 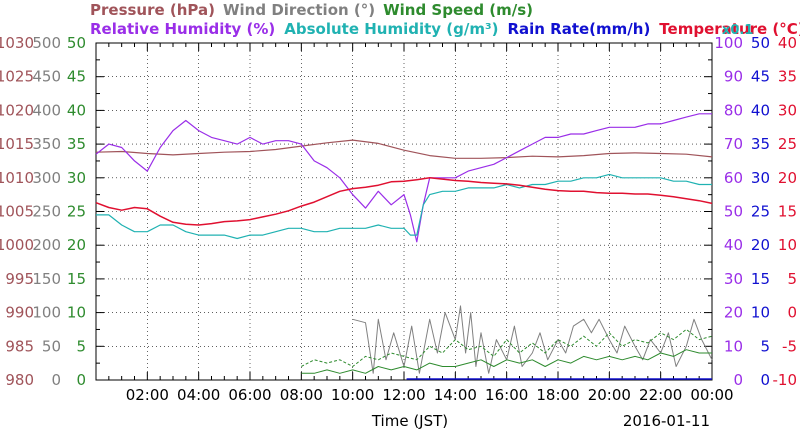 I want to click on wind-direction-tick-label: 200, so click(x=46, y=245).